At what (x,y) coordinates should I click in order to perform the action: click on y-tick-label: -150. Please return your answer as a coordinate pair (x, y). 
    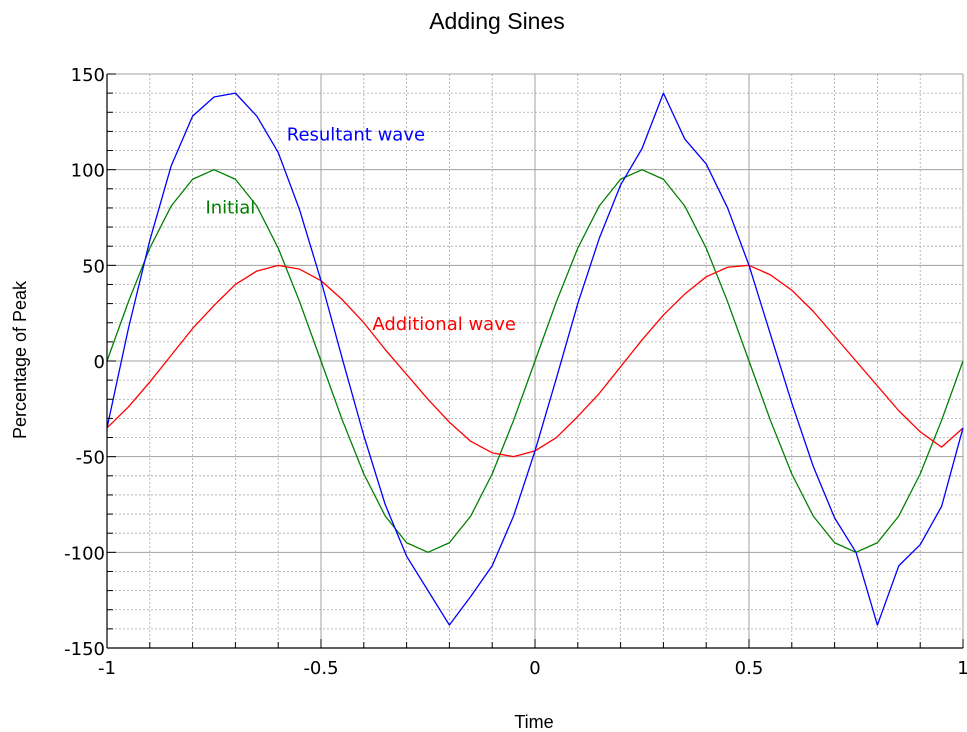
    Looking at the image, I should click on (84, 649).